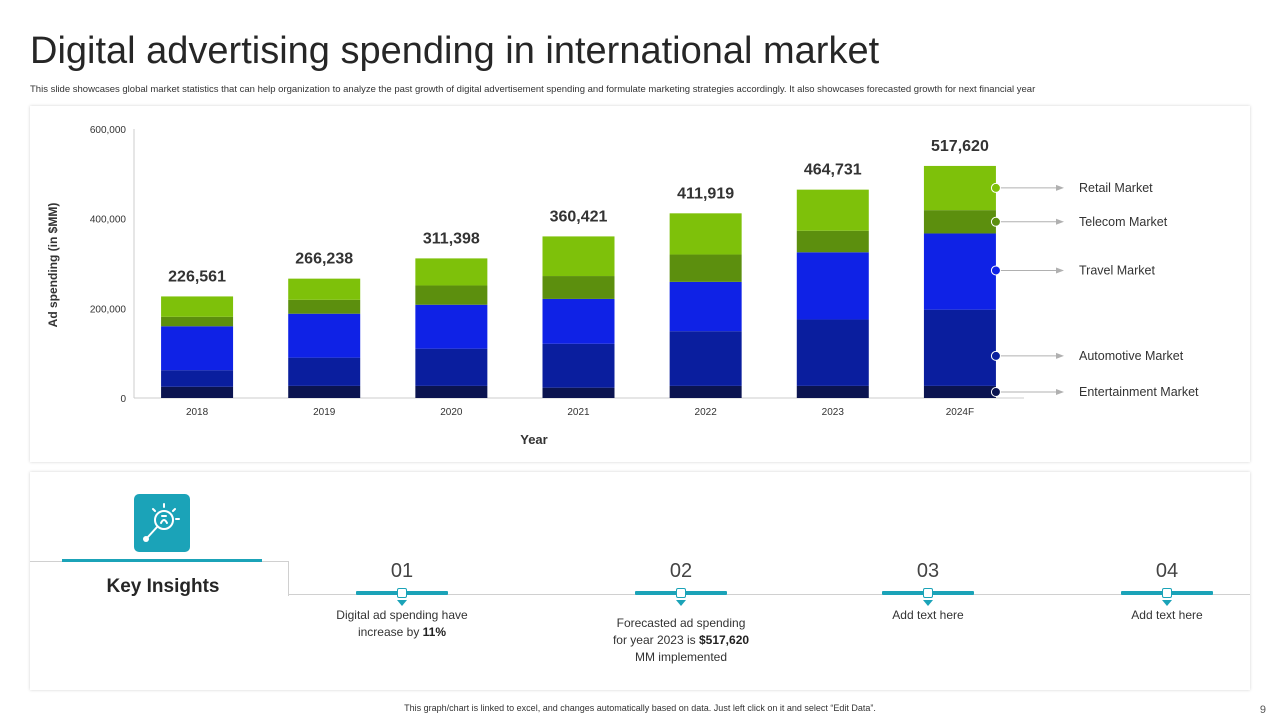  I want to click on legend-label: Automotive Market, so click(1131, 356).